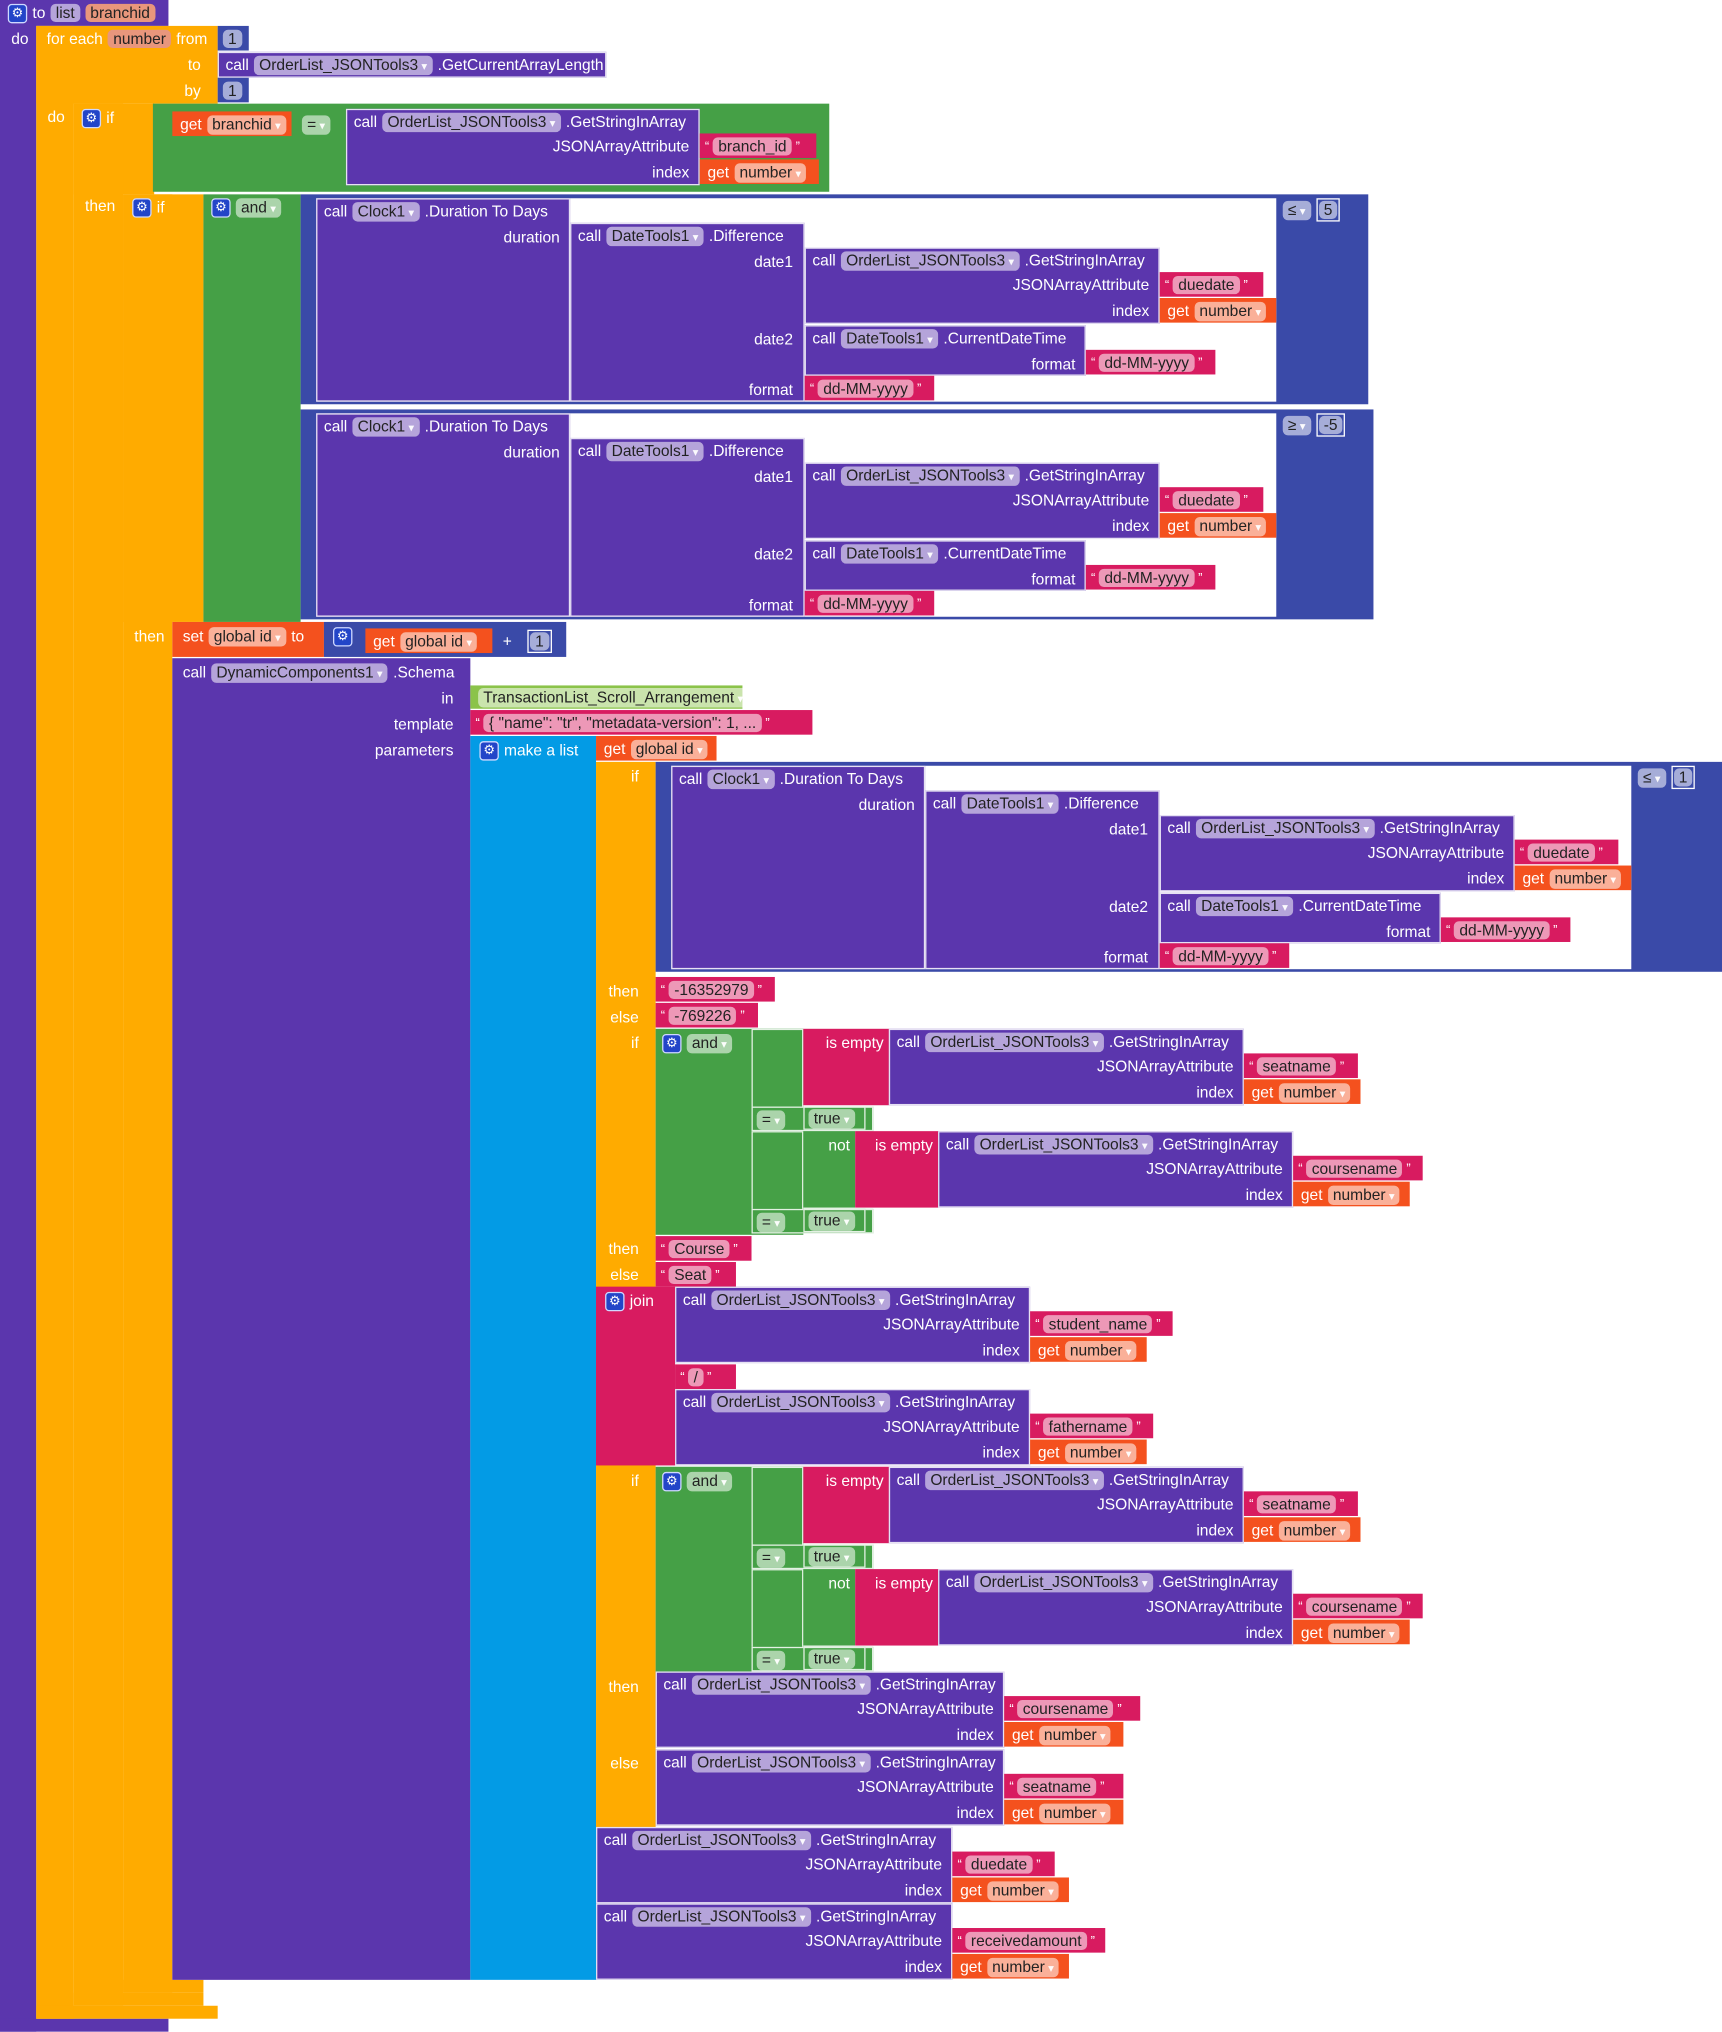  I want to click on variable-dropdown: branchid, so click(246, 124).